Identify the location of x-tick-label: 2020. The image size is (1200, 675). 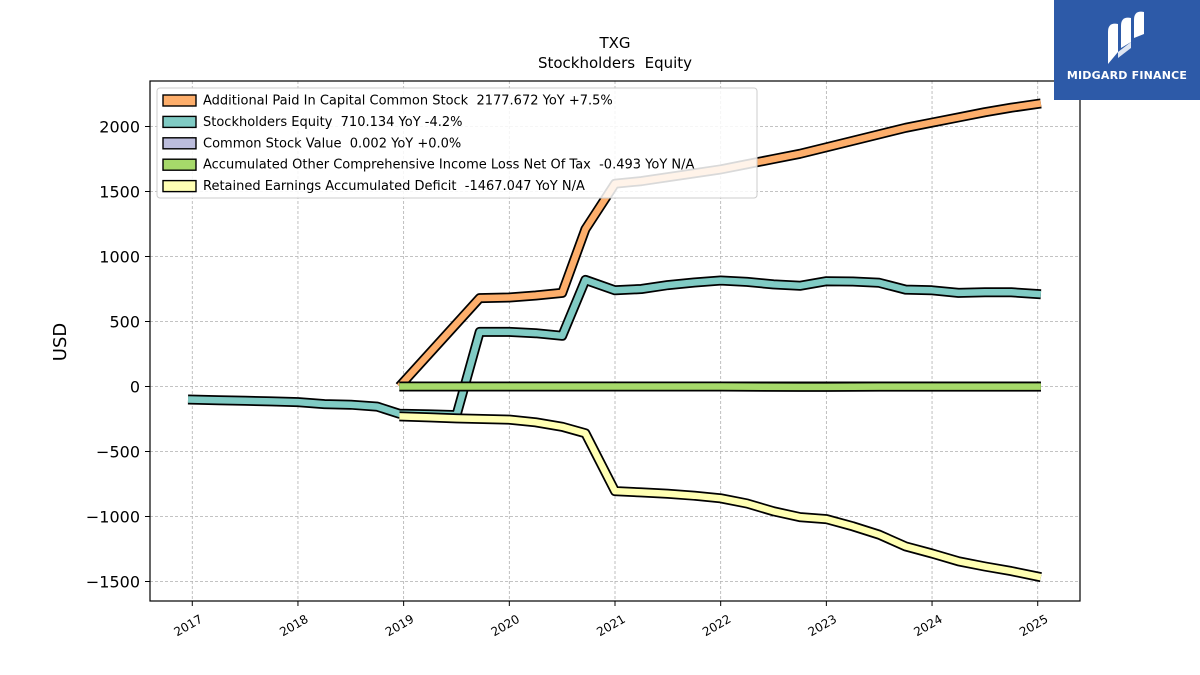
(505, 625).